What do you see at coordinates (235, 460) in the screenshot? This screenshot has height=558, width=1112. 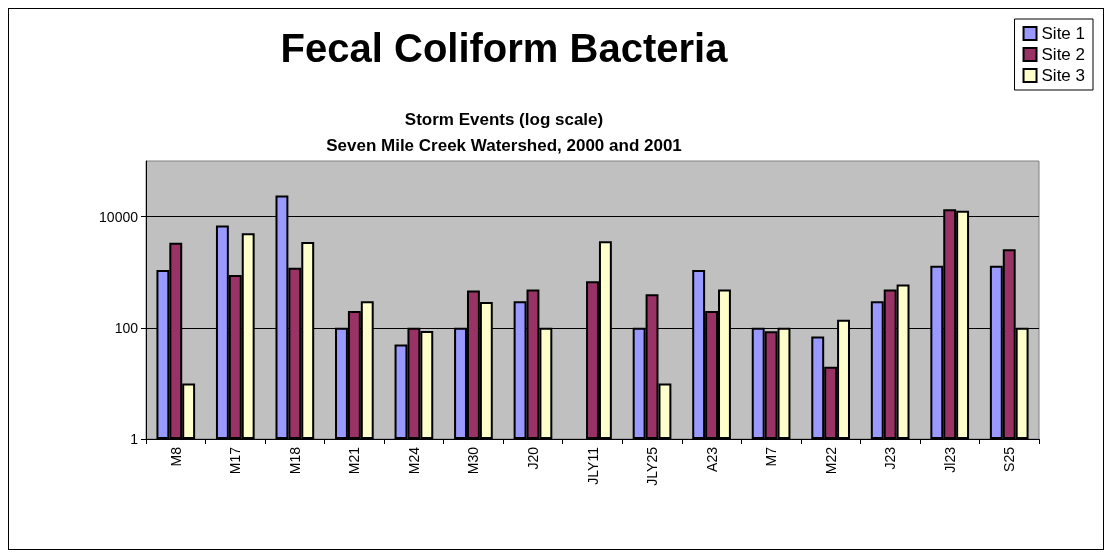 I see `x-tick-label: M17` at bounding box center [235, 460].